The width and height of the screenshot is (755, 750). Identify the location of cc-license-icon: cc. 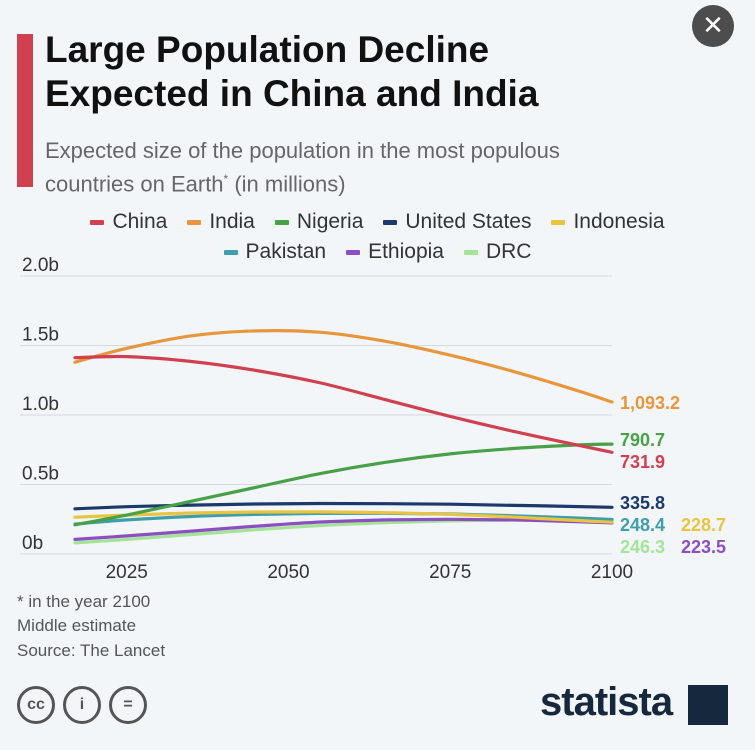
(36, 705).